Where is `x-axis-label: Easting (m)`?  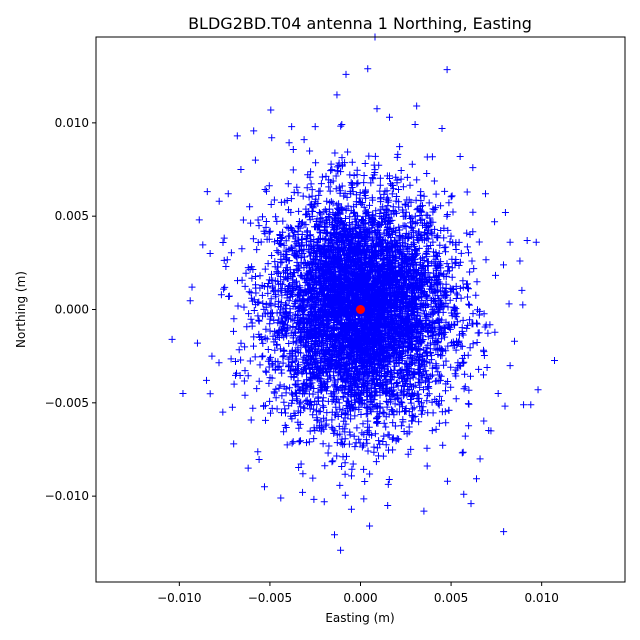 x-axis-label: Easting (m) is located at coordinates (359, 618).